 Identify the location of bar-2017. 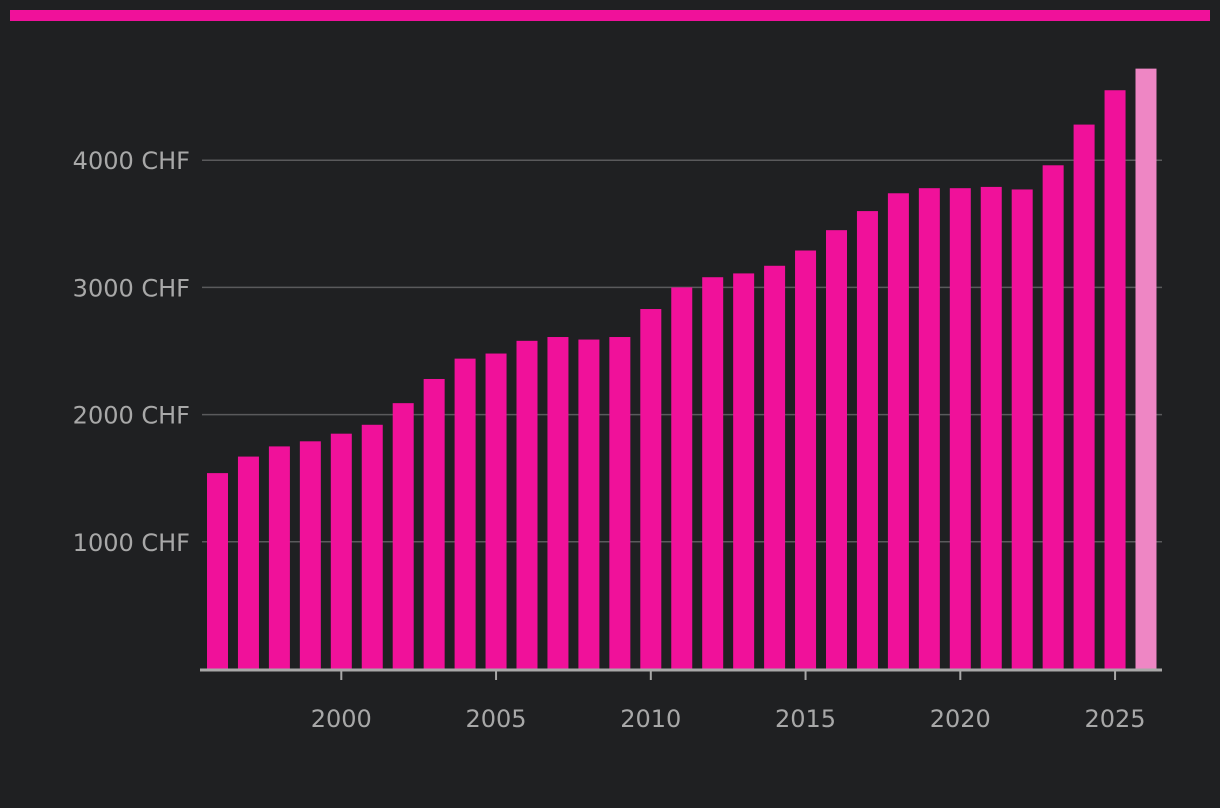
(867, 440).